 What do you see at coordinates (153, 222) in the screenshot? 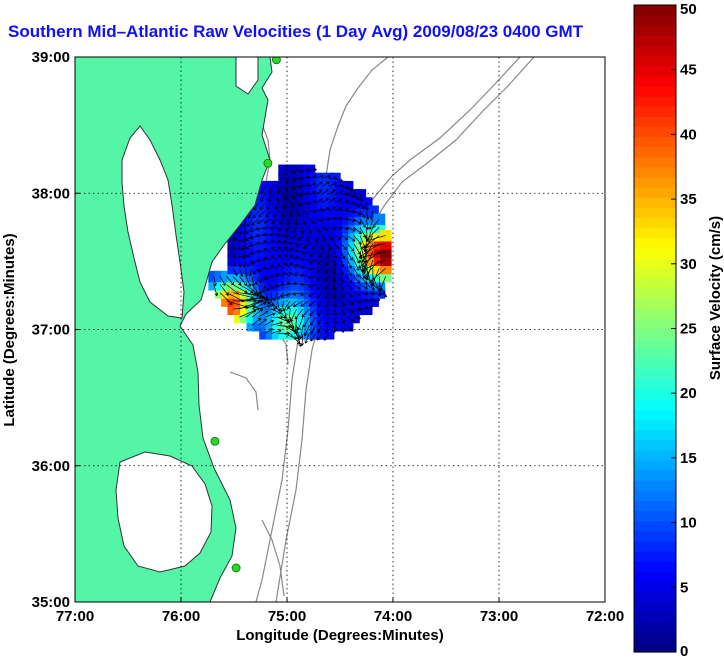
I see `chesapeake-bay` at bounding box center [153, 222].